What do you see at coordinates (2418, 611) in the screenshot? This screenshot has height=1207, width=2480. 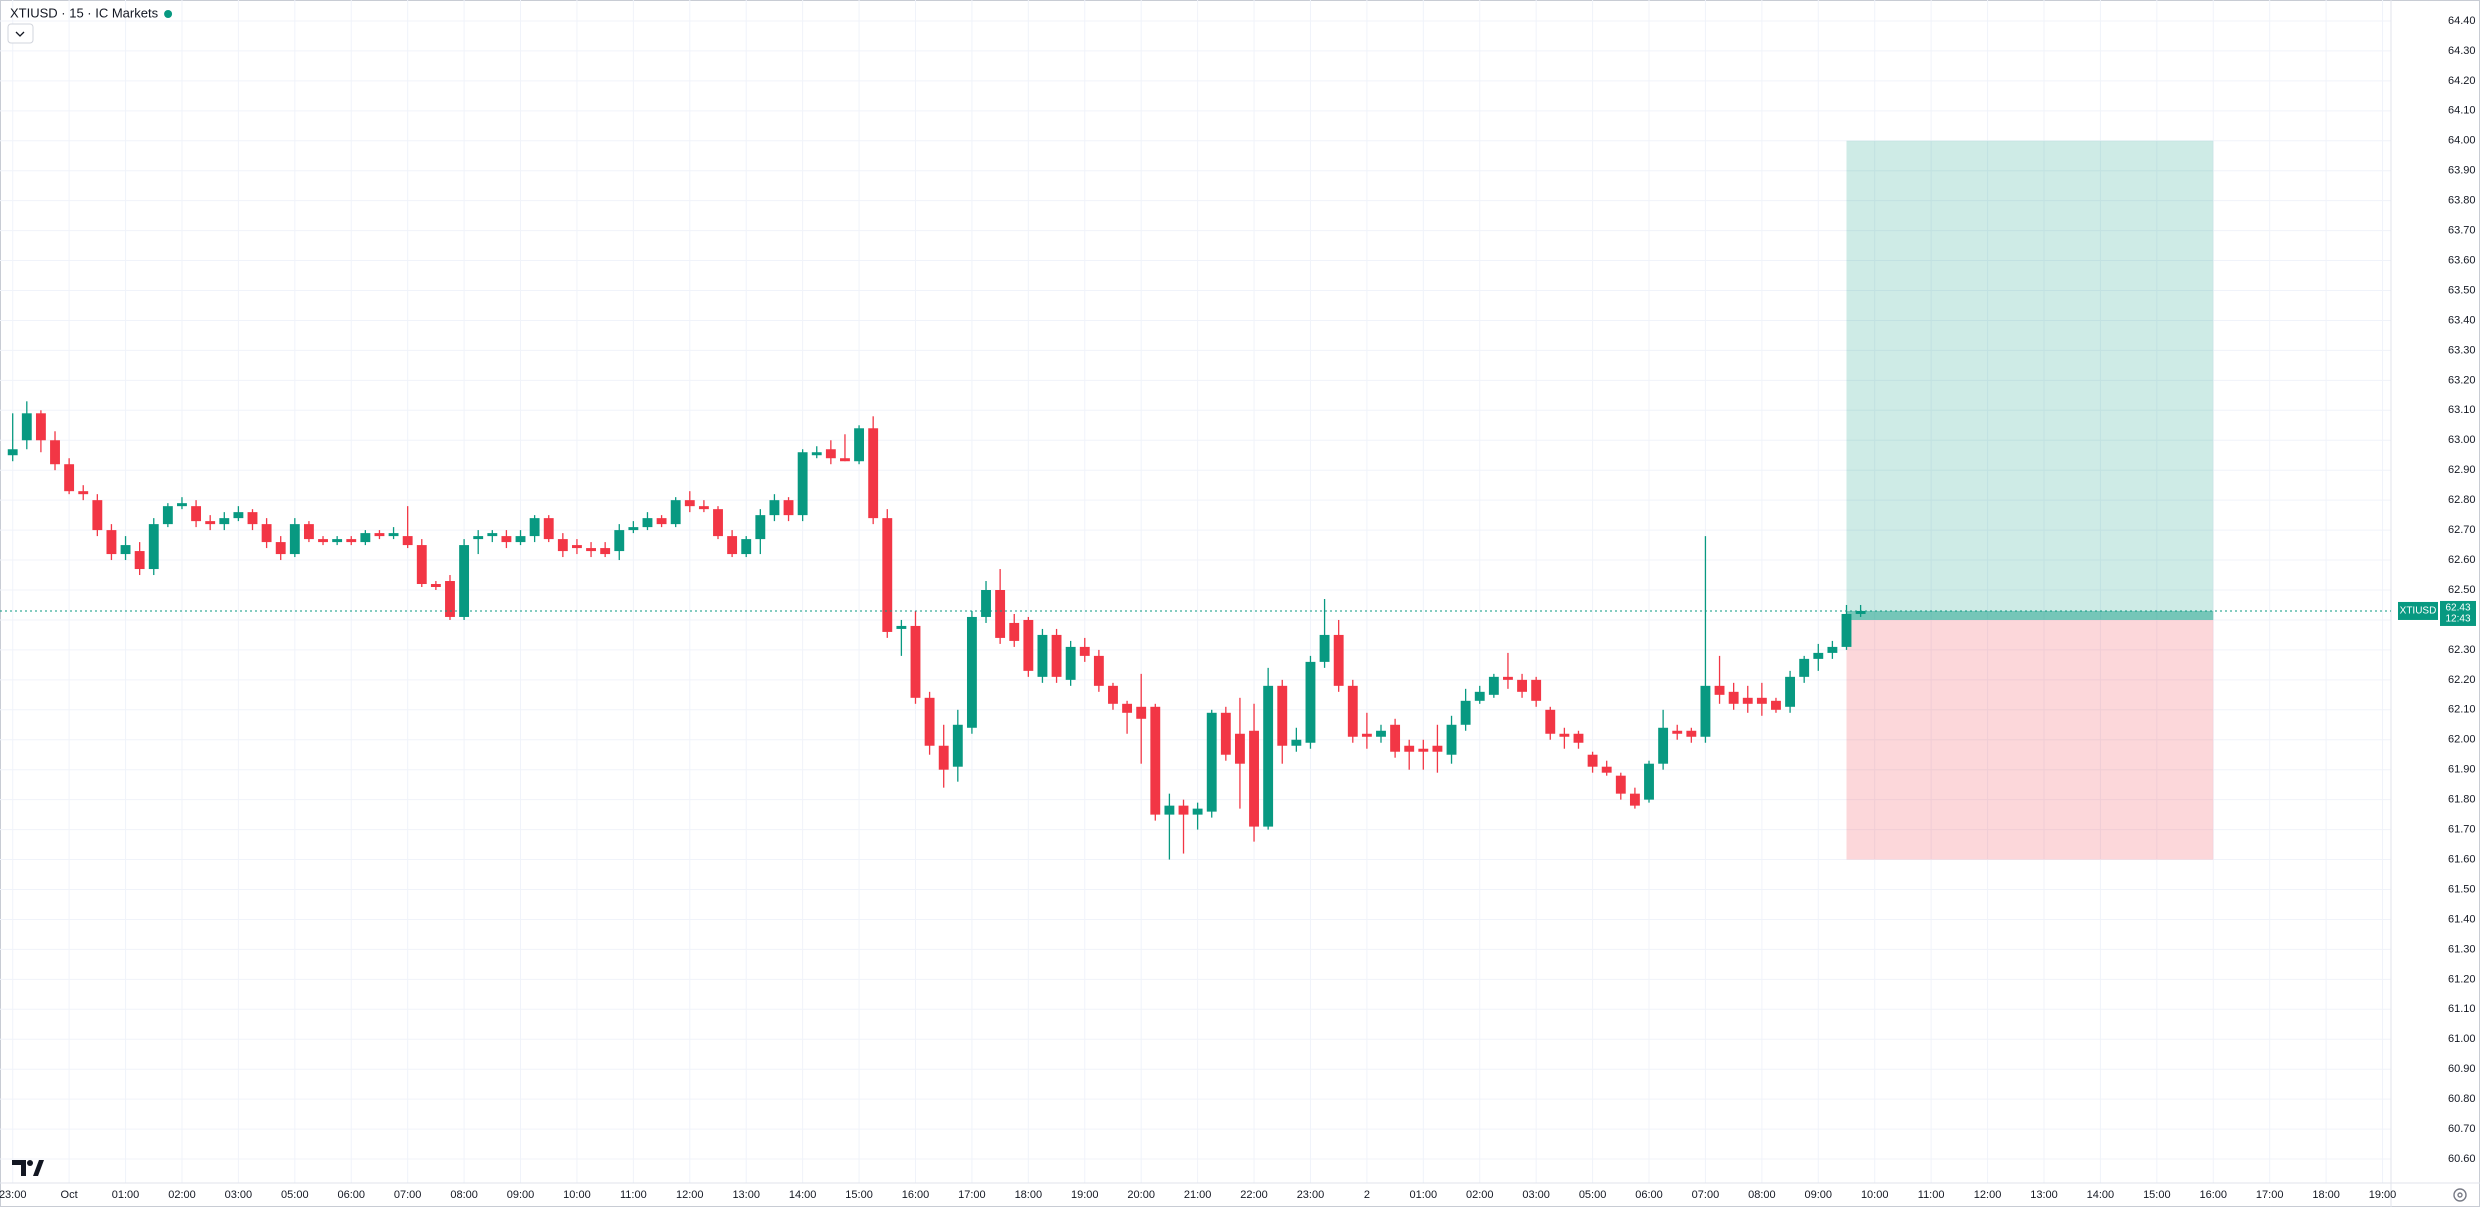 I see `symbol-label: XTIUSD` at bounding box center [2418, 611].